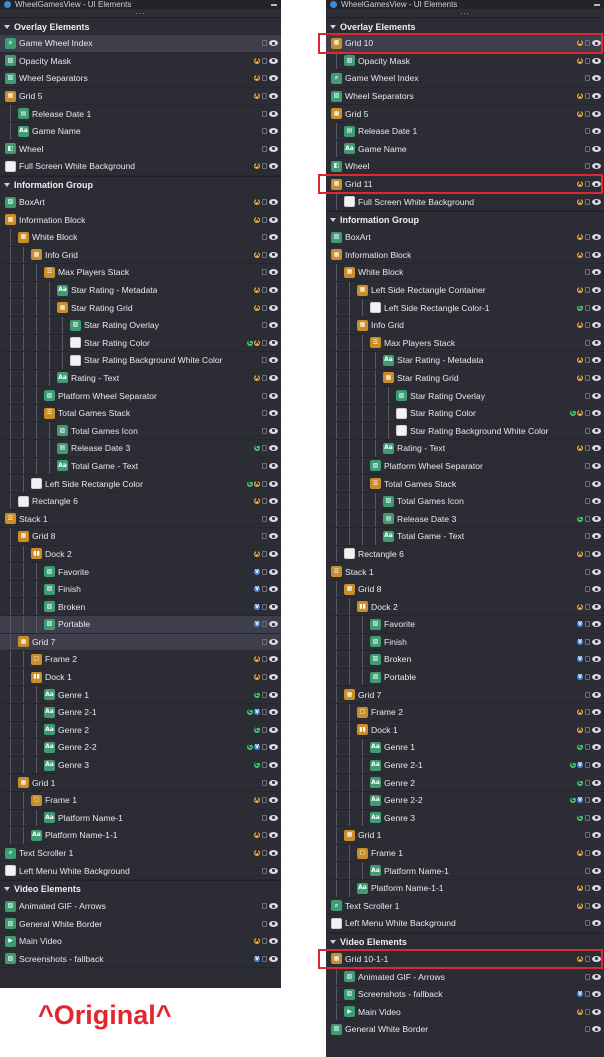 The image size is (604, 1057). I want to click on tree-item-frame-1: ▢ Frame 1 A, so click(140, 800).